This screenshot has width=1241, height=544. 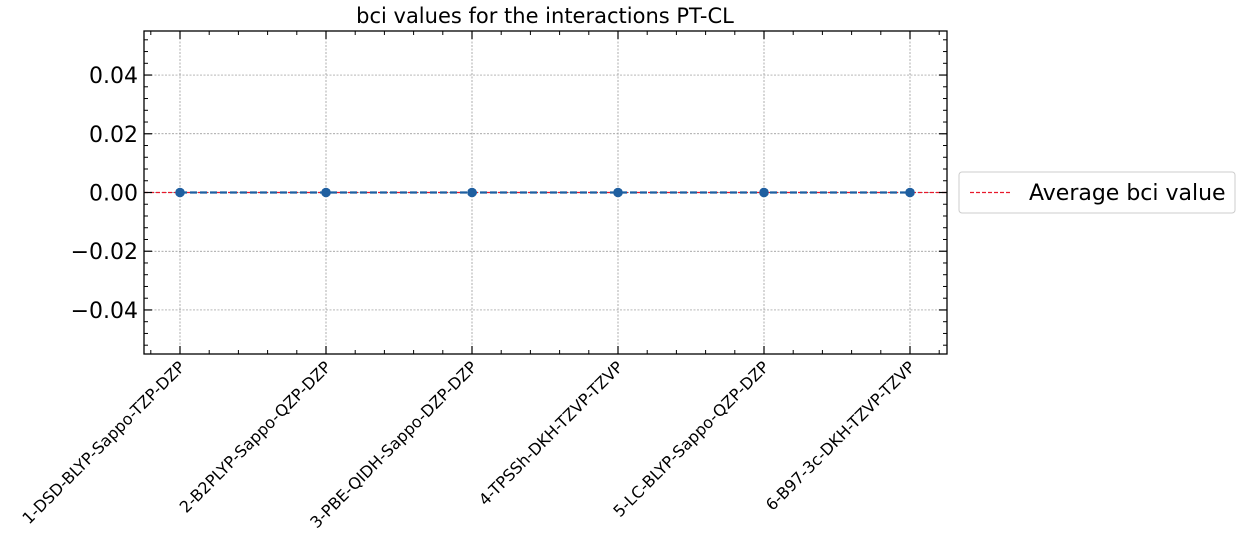 I want to click on legend-box, so click(x=1097, y=192).